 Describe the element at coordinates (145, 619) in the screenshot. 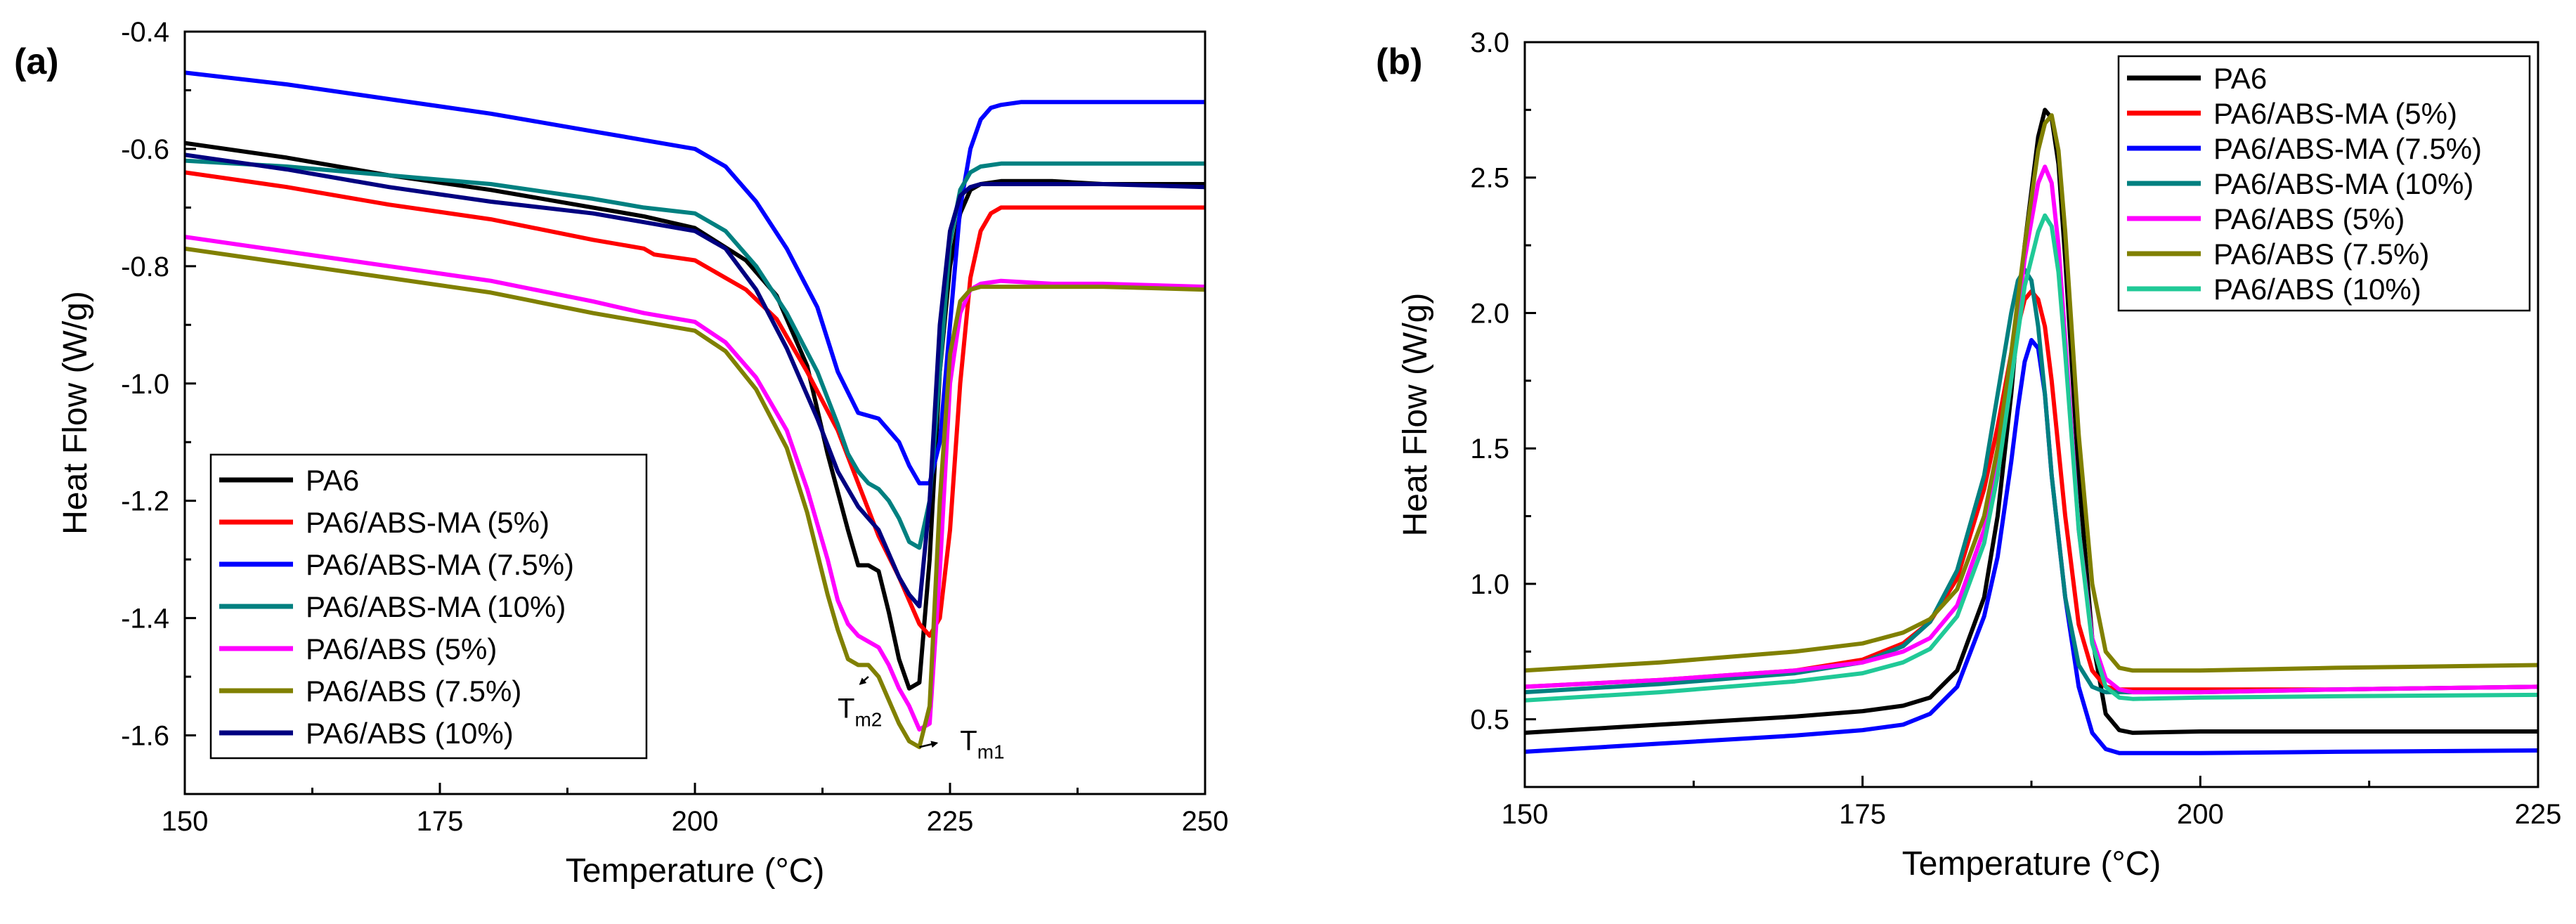

I see `y-tick-label: -1.4` at that location.